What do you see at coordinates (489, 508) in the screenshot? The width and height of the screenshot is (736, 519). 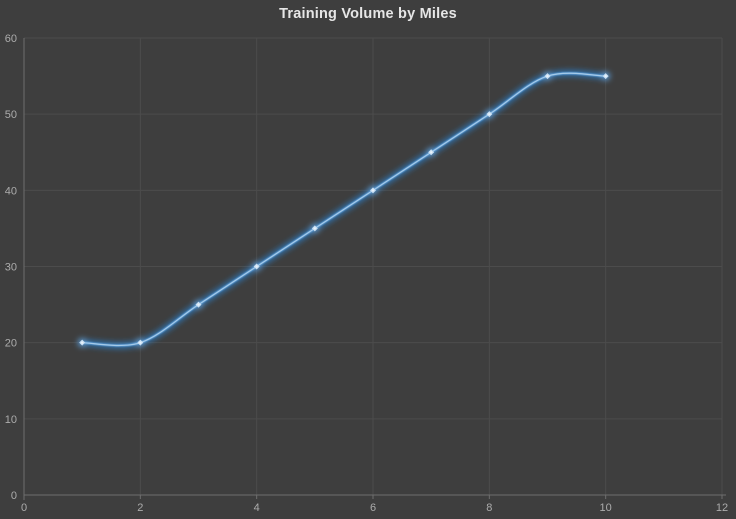 I see `x-tick-label: 8` at bounding box center [489, 508].